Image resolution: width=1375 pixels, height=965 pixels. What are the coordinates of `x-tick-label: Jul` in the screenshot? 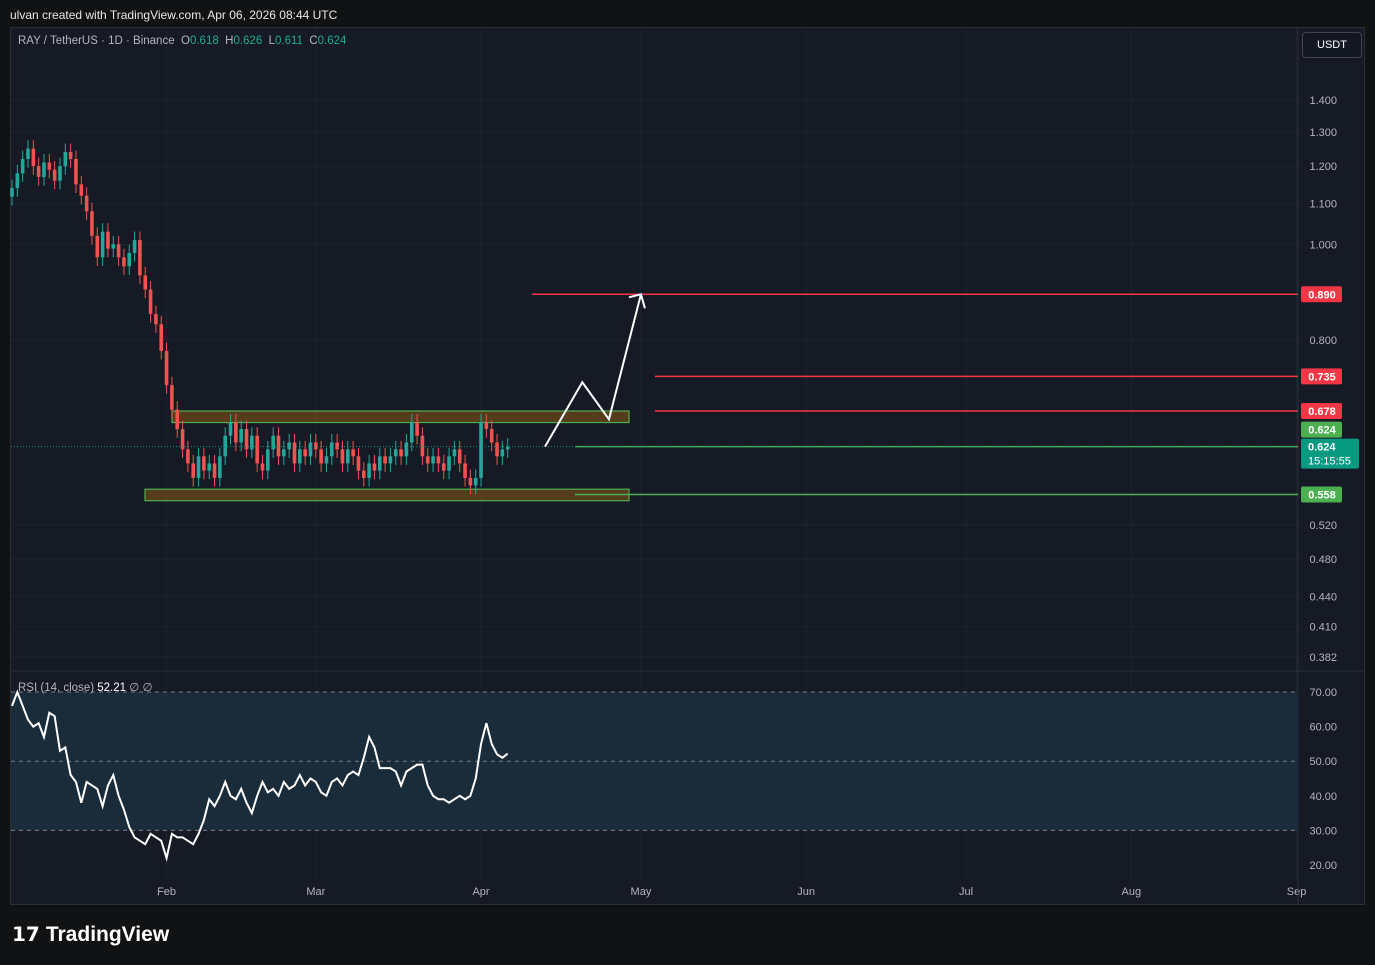 It's located at (966, 892).